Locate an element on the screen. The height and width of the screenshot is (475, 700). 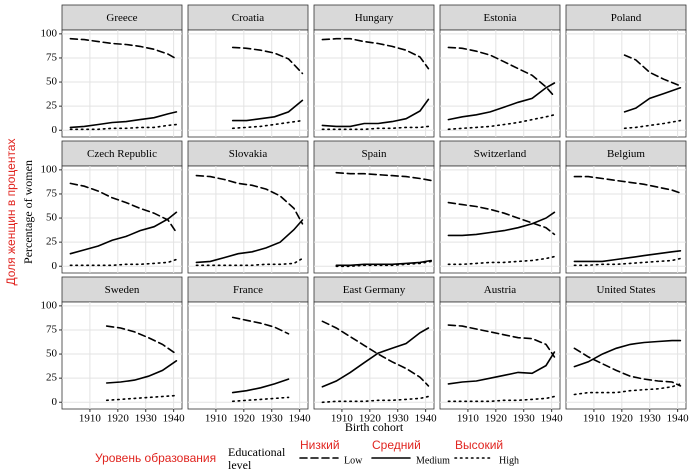
panel-title: Czech Republic is located at coordinates (122, 154).